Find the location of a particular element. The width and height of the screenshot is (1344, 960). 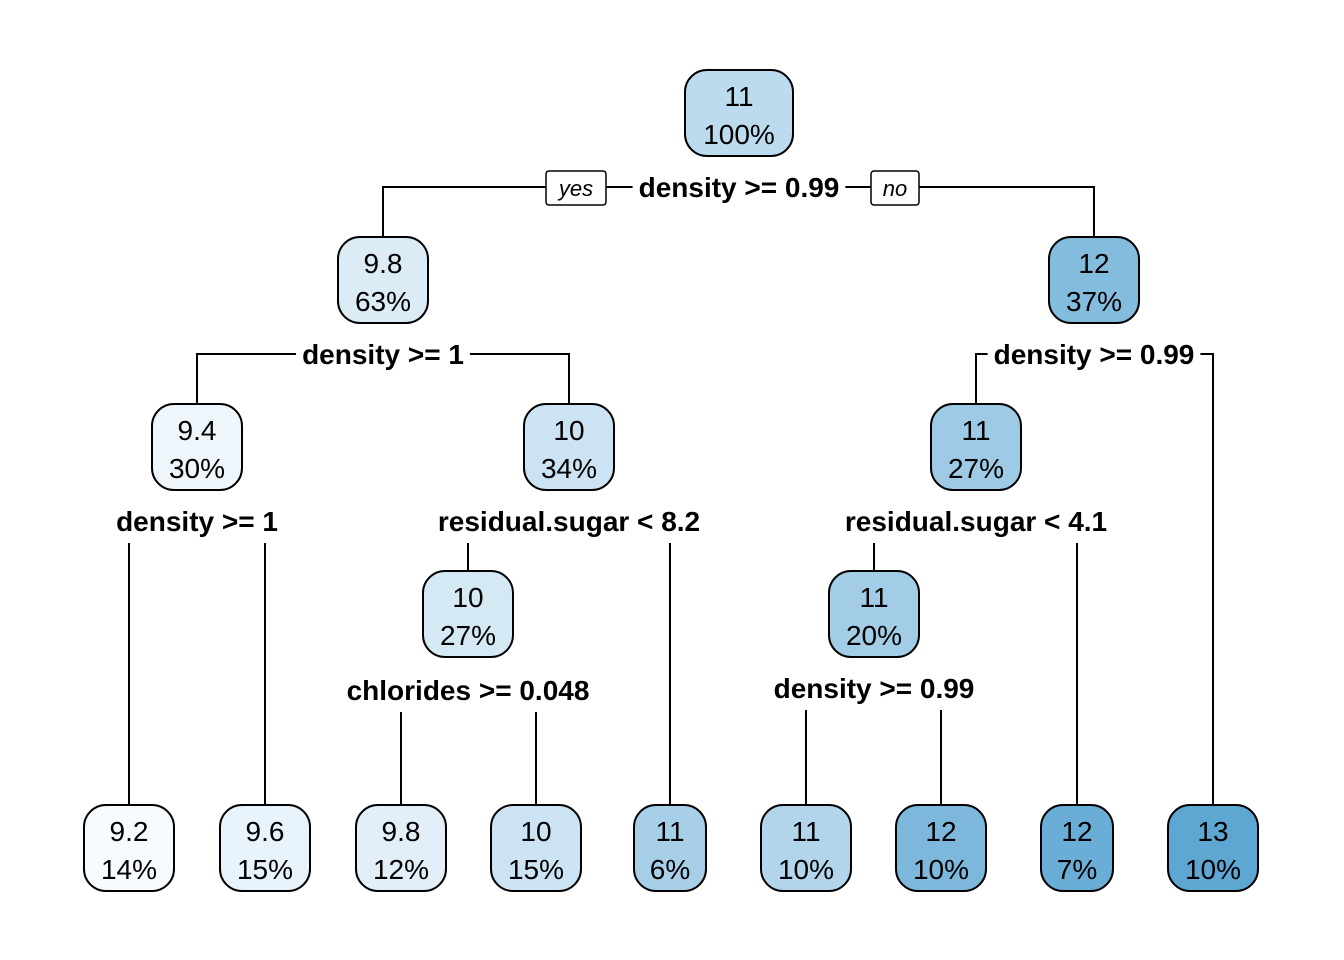

node-percent-l5: 6% is located at coordinates (670, 869).